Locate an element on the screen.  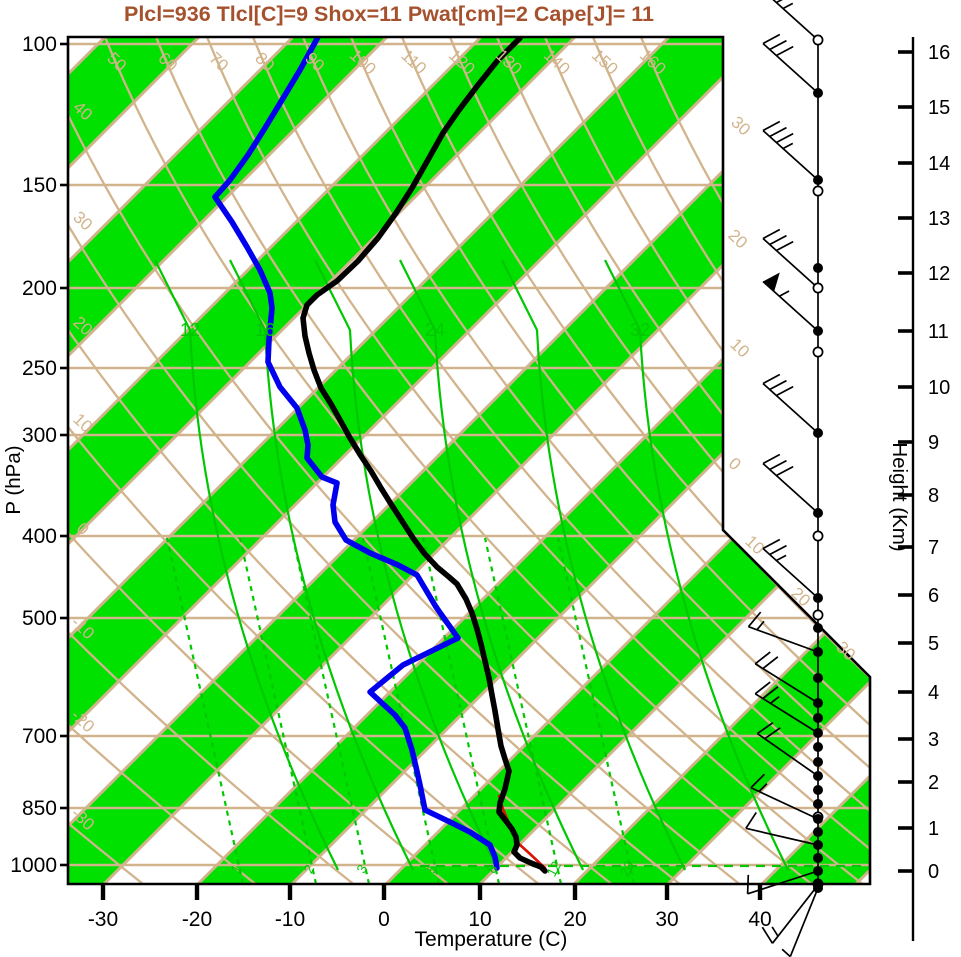
temperature-tick-label: 0 is located at coordinates (384, 919).